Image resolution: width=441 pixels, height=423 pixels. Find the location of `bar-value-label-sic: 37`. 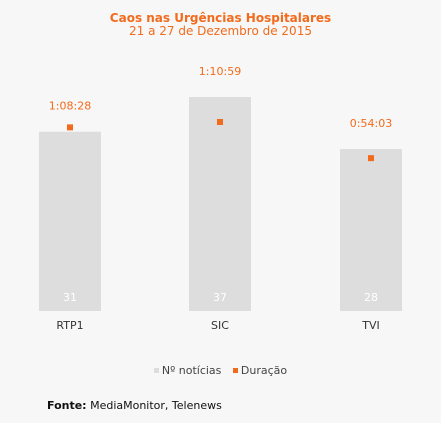

bar-value-label-sic: 37 is located at coordinates (220, 297).